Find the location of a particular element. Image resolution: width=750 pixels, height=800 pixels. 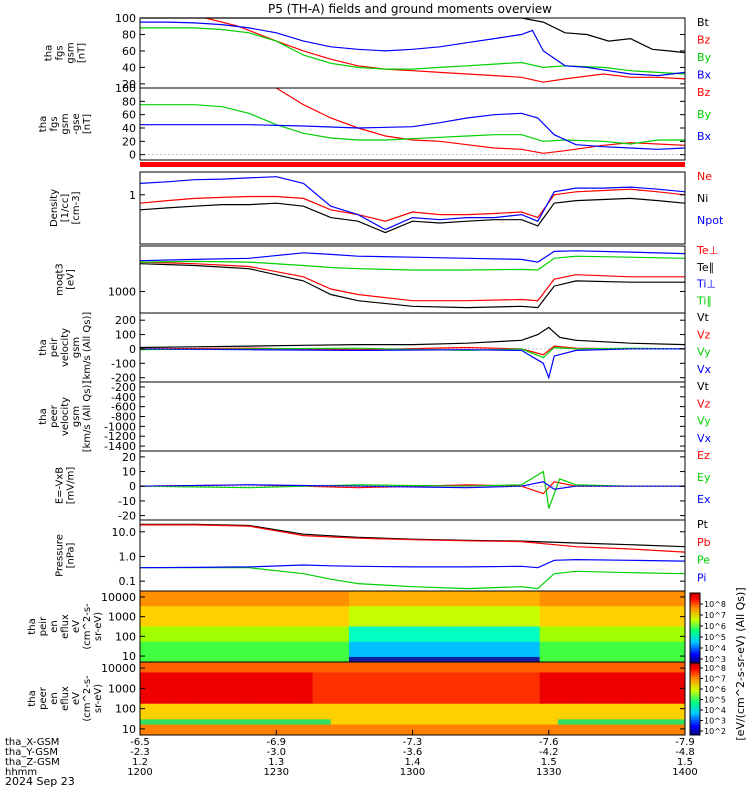

x-tick-label: -6.9 is located at coordinates (276, 742).